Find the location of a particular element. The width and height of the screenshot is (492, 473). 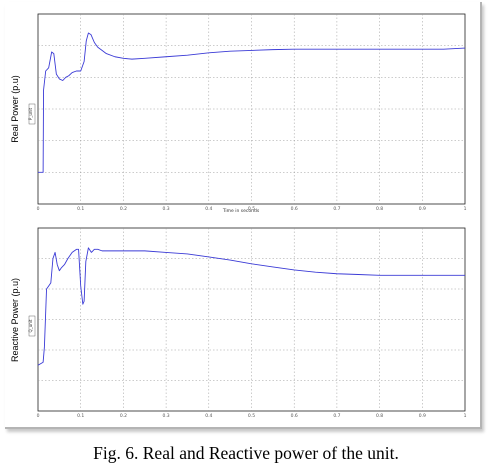

signal-label: Q_unit is located at coordinates (30, 325).